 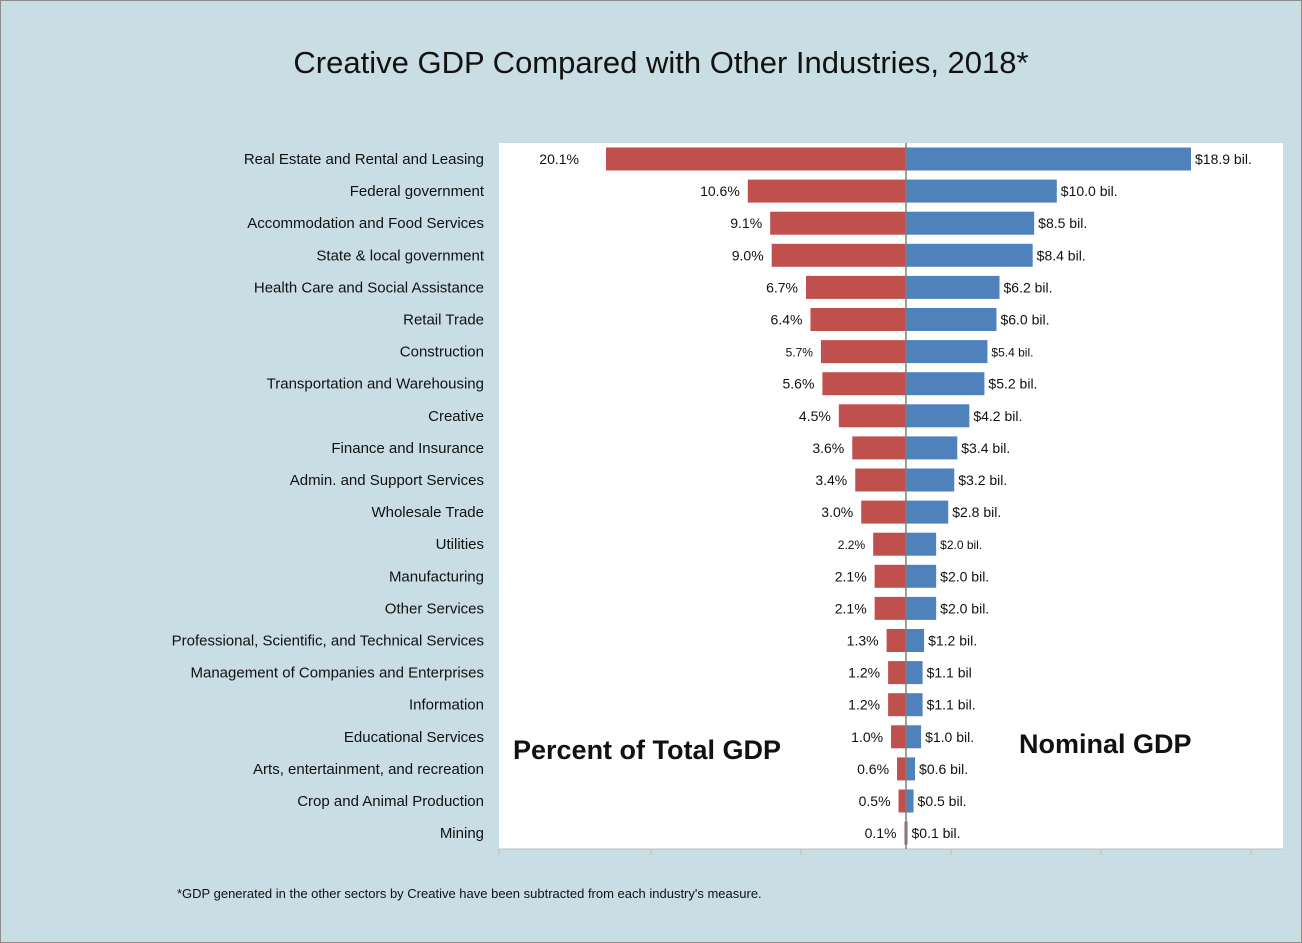 What do you see at coordinates (881, 833) in the screenshot?
I see `percent-data-label: 0.1%` at bounding box center [881, 833].